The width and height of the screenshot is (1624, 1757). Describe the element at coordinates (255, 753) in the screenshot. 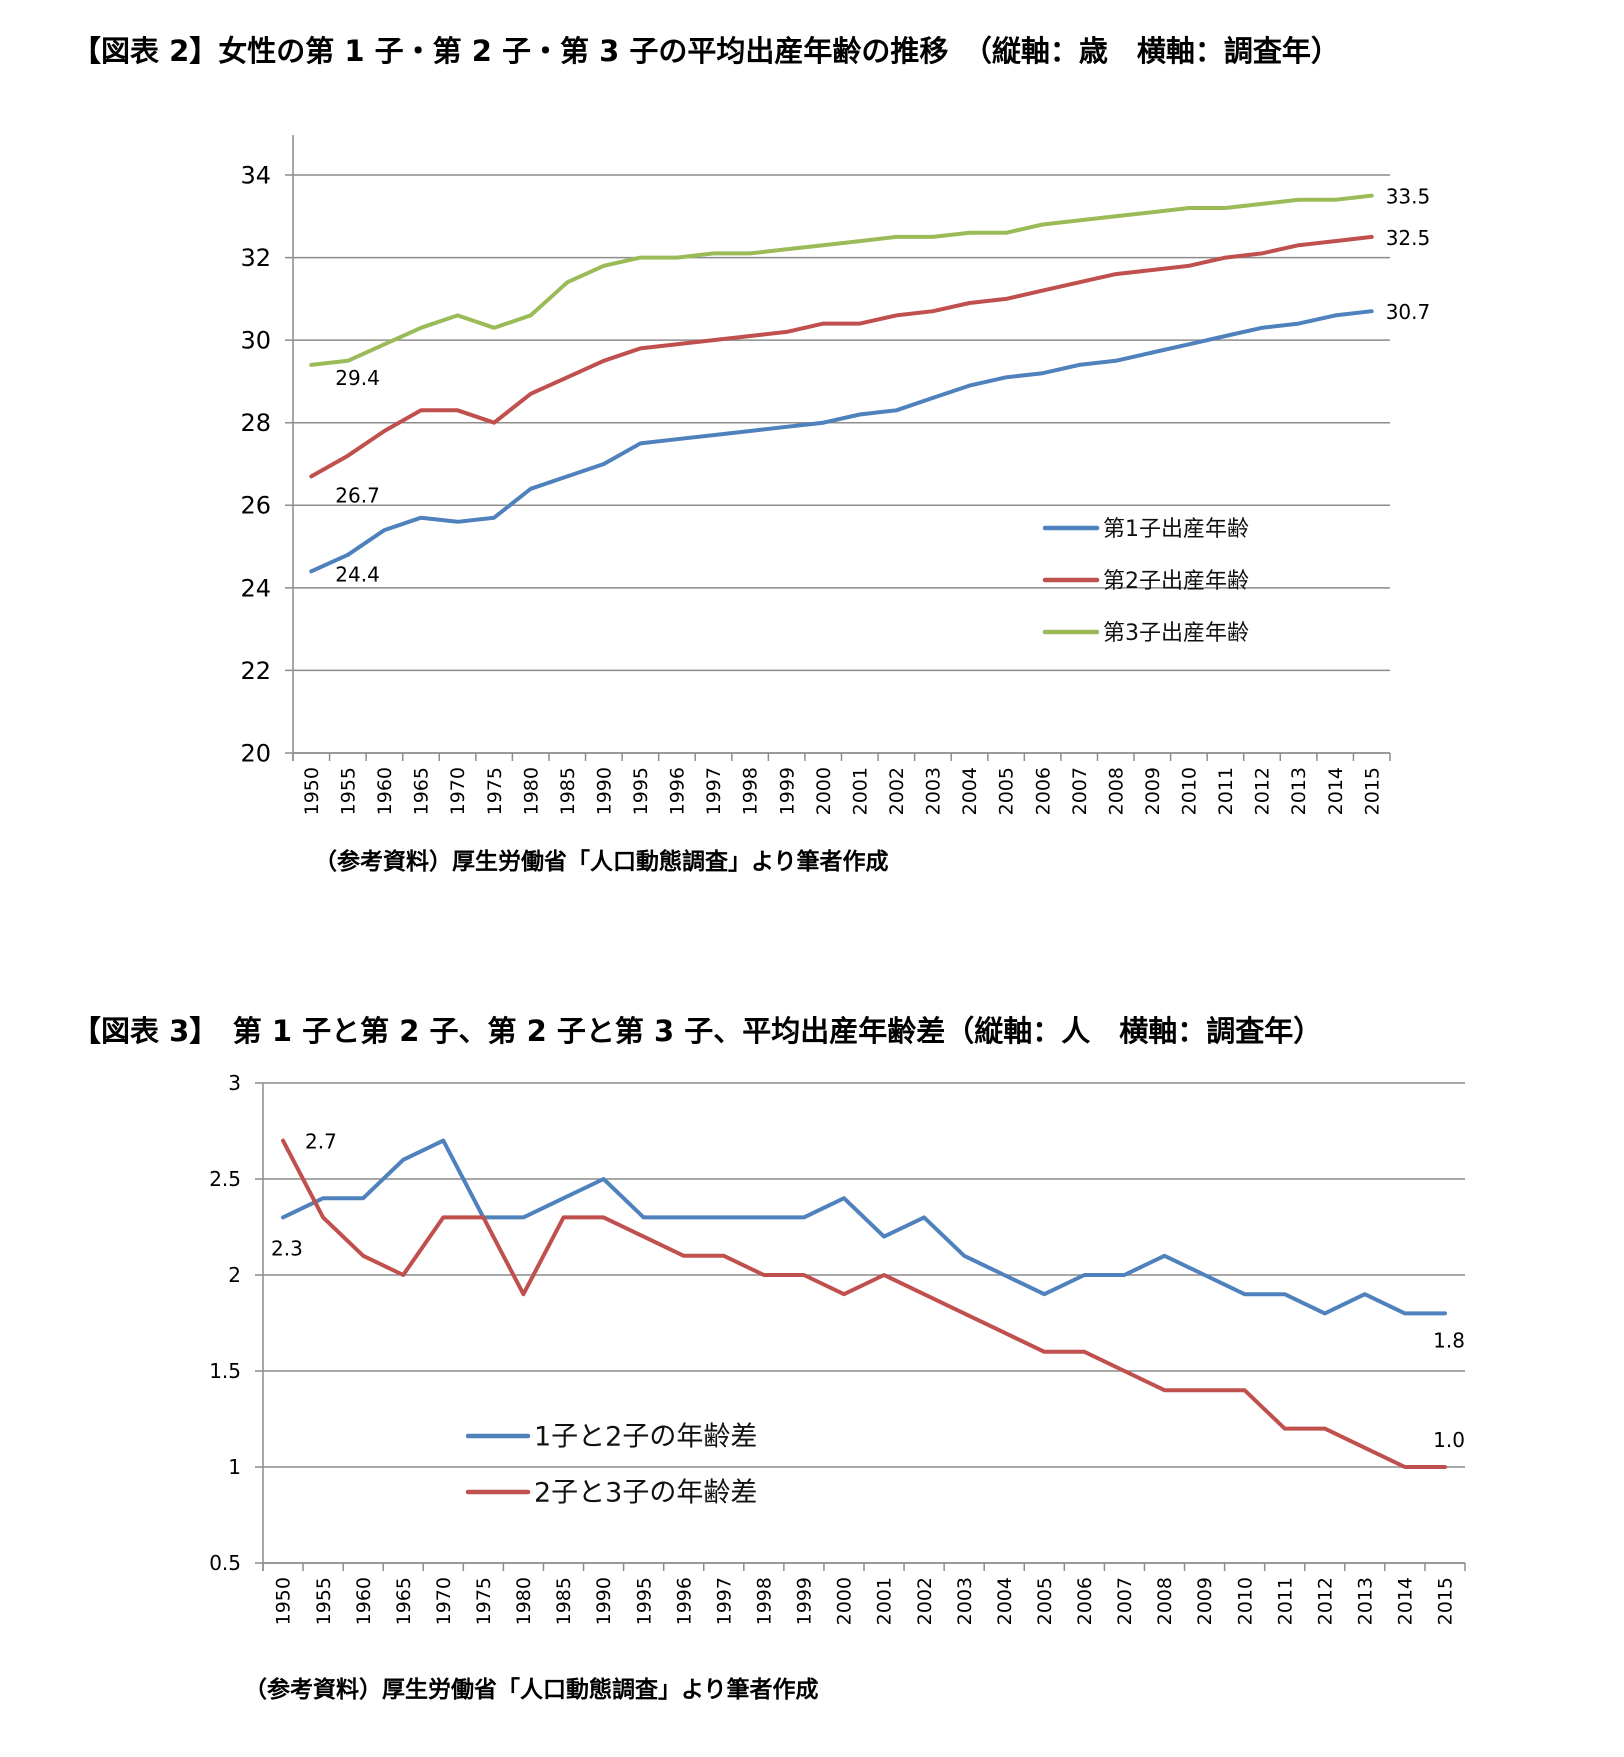

I see `y-tick-label: 20` at that location.